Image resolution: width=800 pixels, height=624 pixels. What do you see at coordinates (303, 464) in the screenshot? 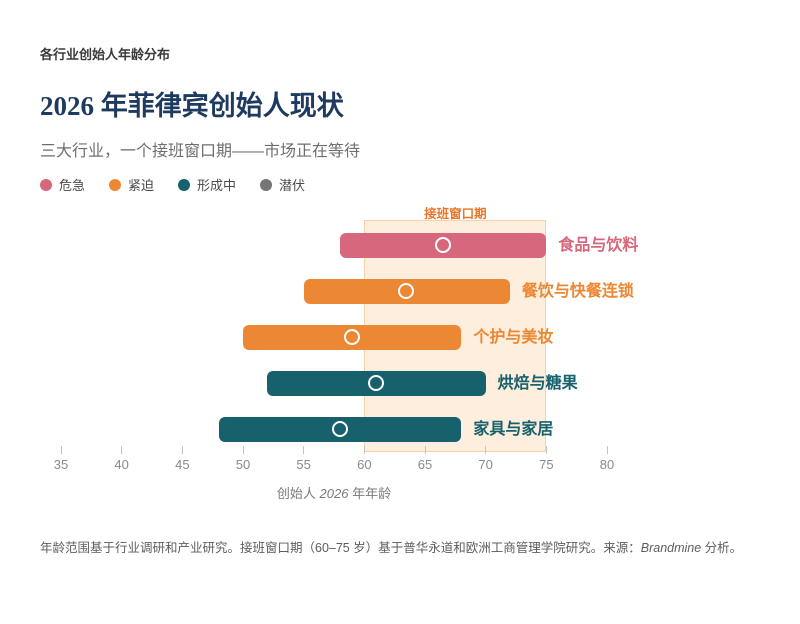
I see `x-axis-tick-label: 55` at bounding box center [303, 464].